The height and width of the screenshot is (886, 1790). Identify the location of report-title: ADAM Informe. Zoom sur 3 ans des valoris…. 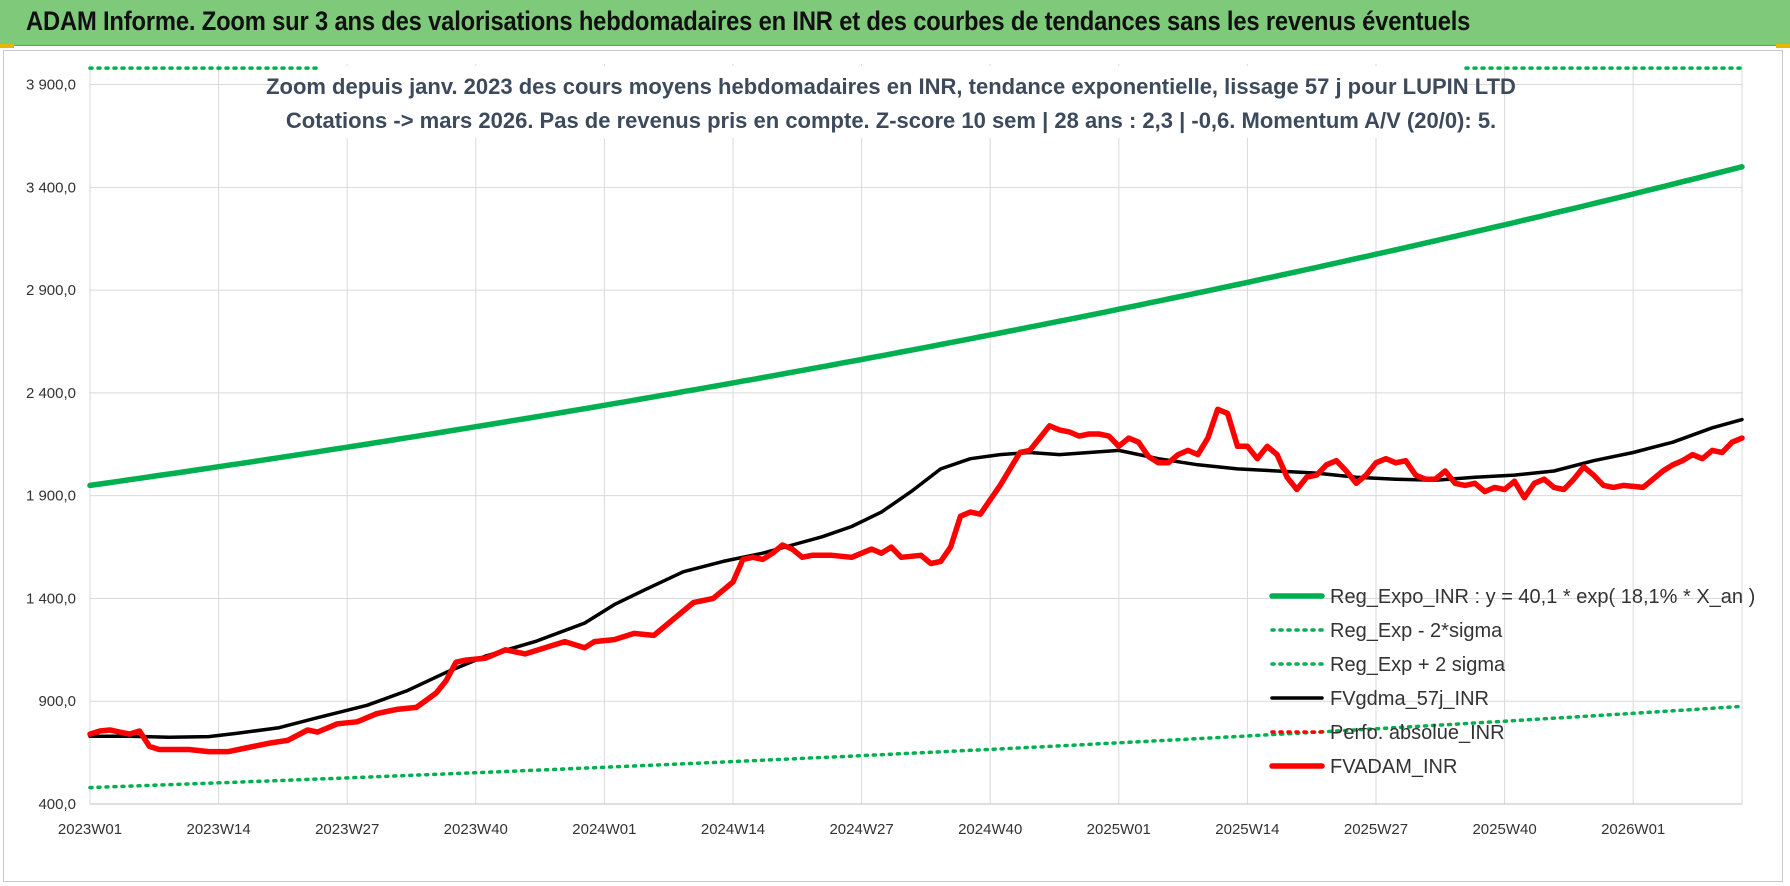
(748, 21).